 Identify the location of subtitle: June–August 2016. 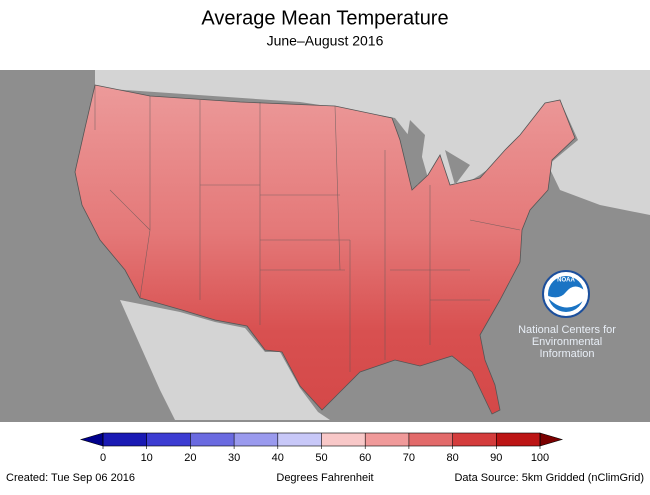
(325, 41).